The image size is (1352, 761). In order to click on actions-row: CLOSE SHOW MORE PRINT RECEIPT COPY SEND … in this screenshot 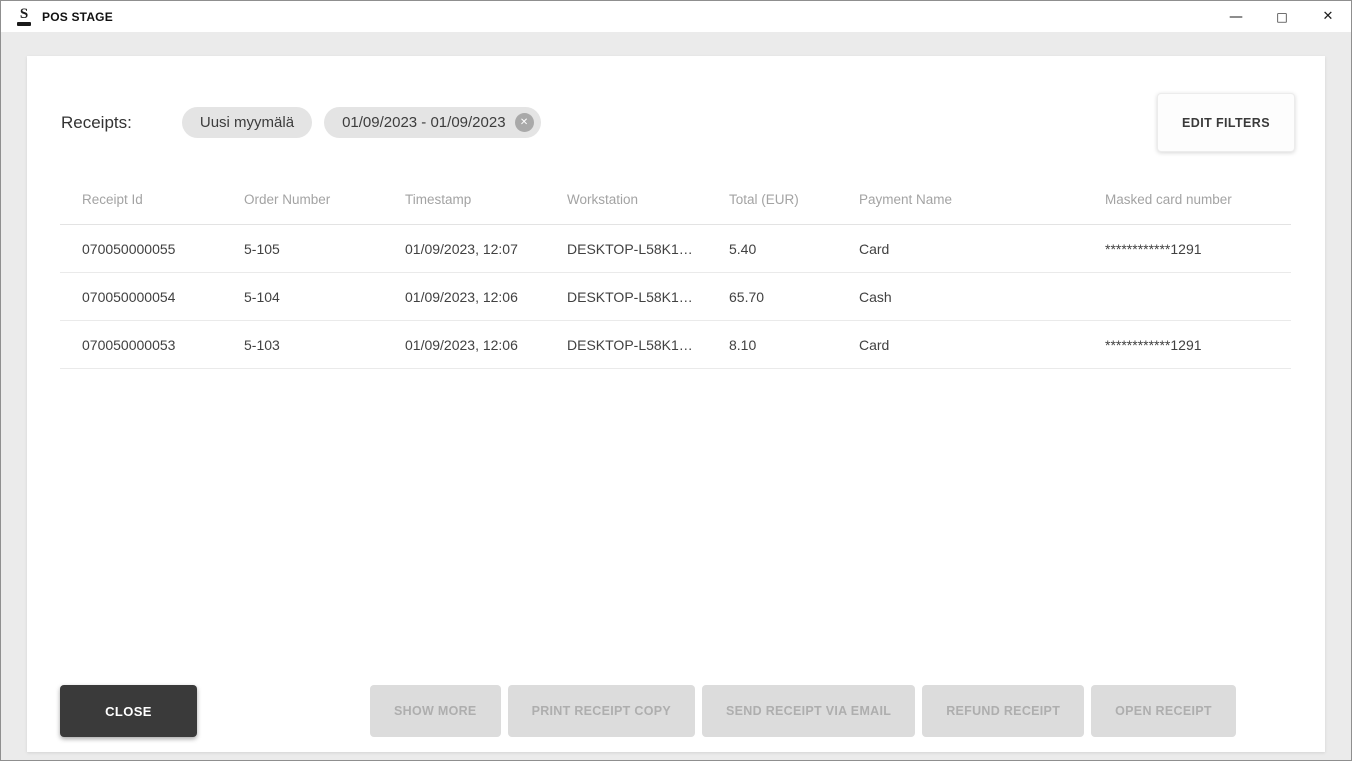, I will do `click(677, 711)`.